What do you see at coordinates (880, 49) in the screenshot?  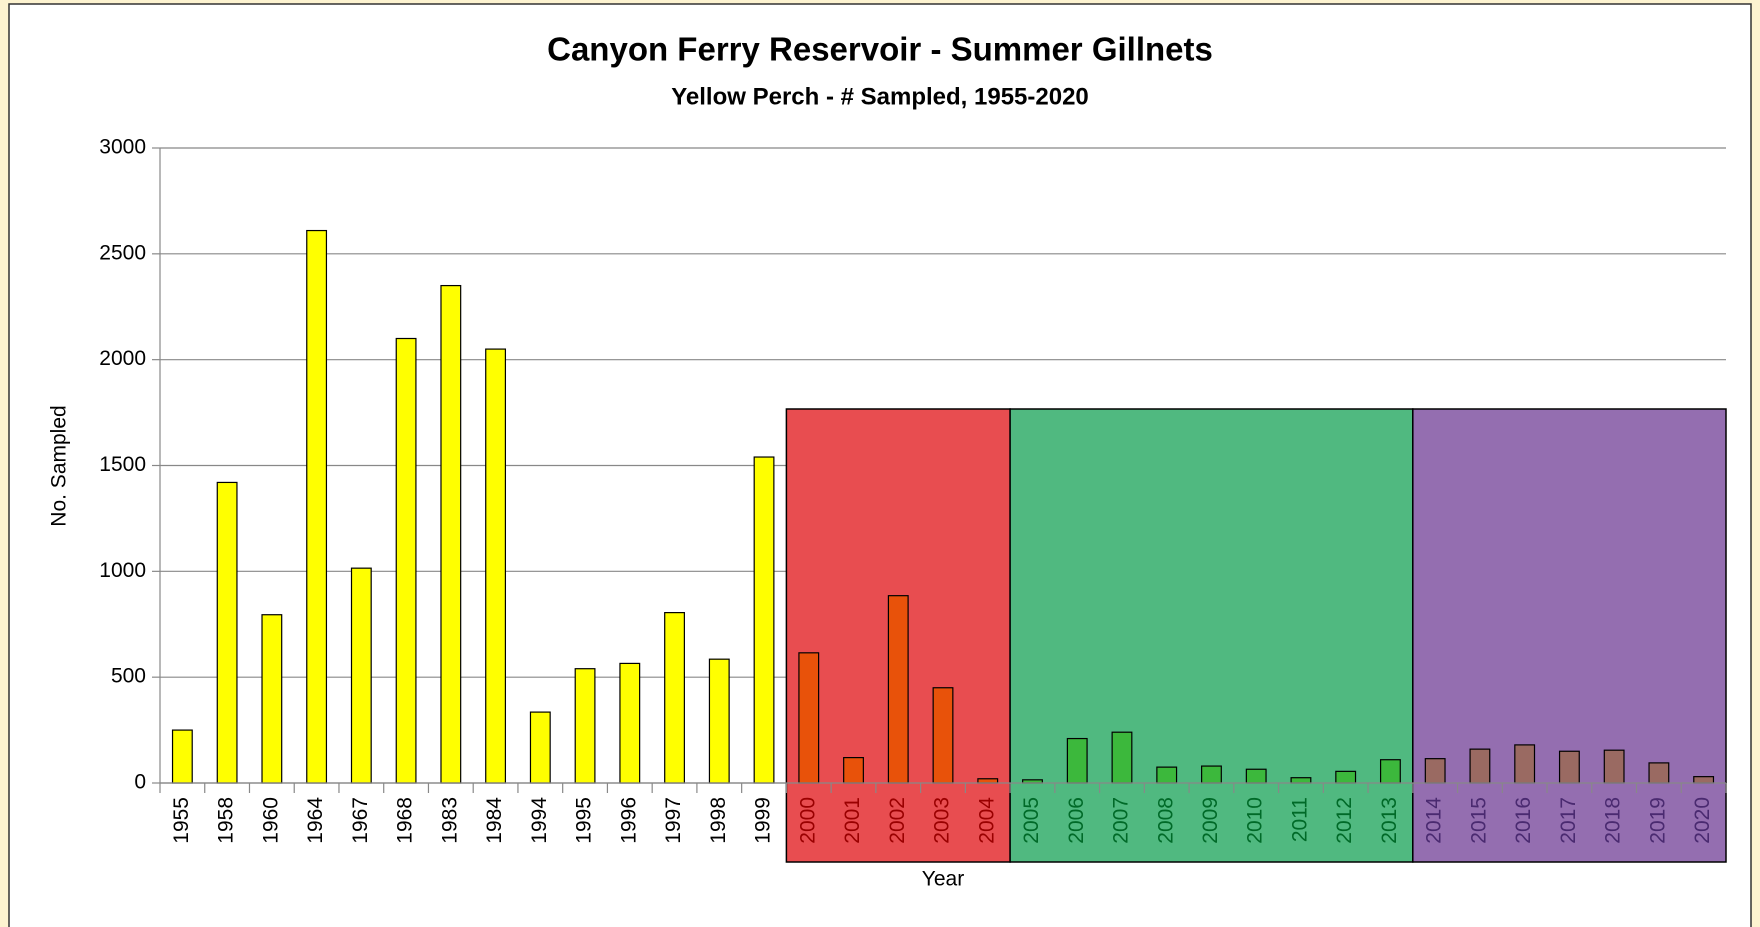 I see `chart-title: Canyon Ferry Reservoir - Summer Gillnets` at bounding box center [880, 49].